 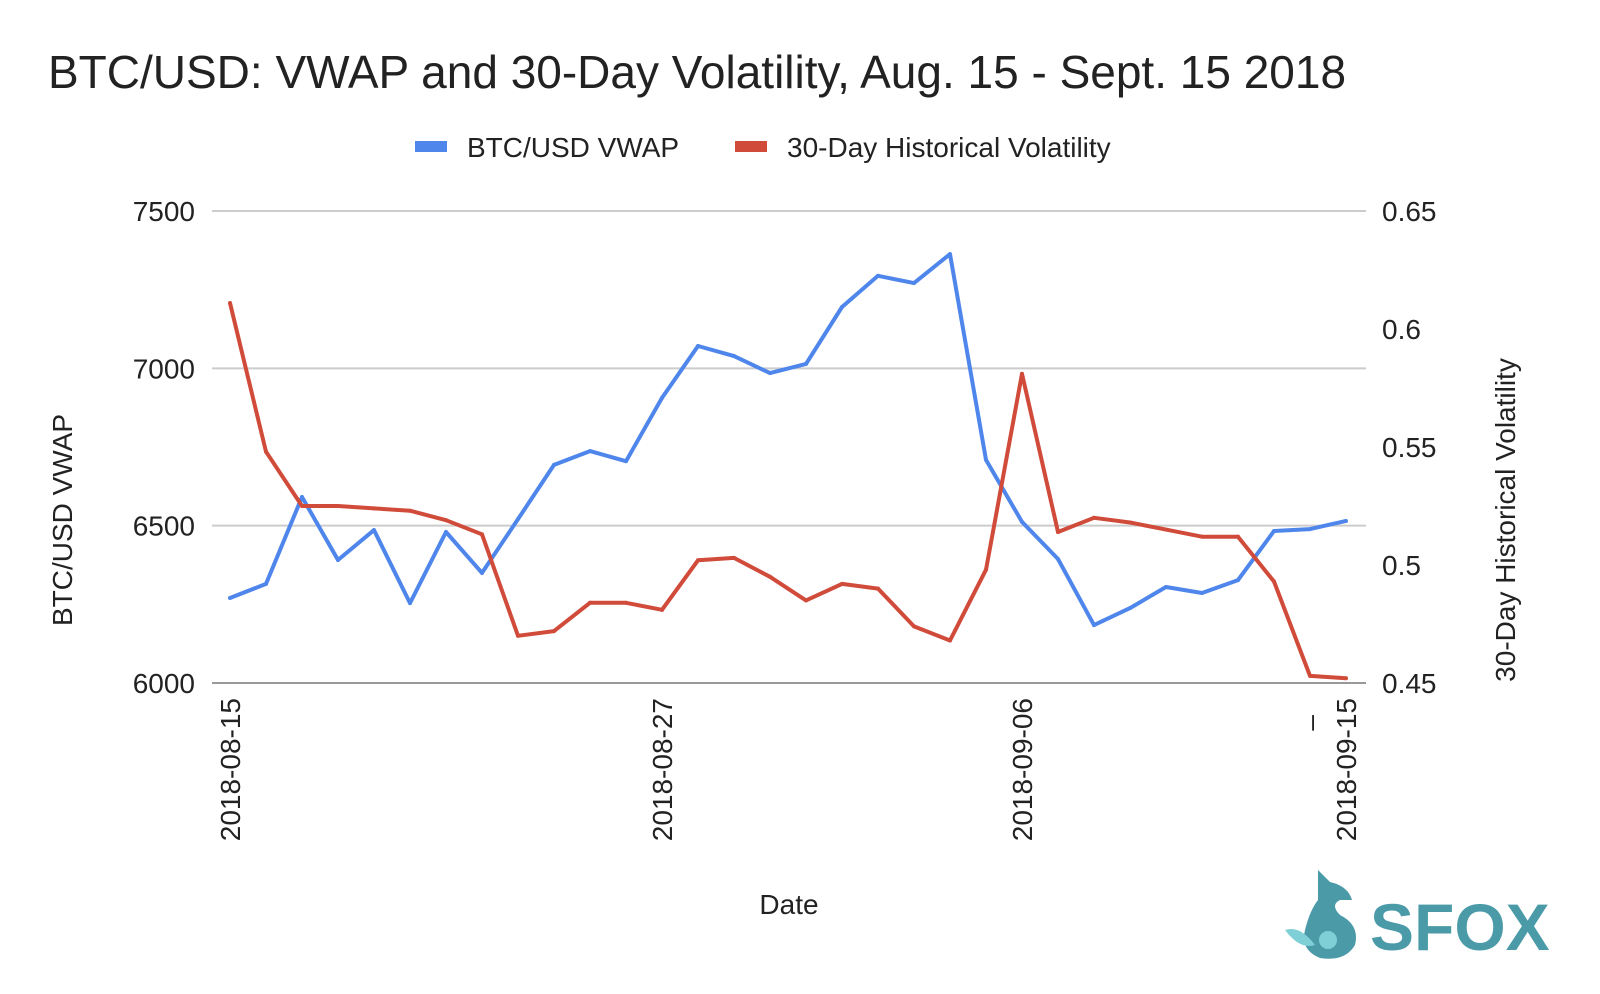 I want to click on y2-axis-label: 30-Day Historical Volatility, so click(x=1505, y=520).